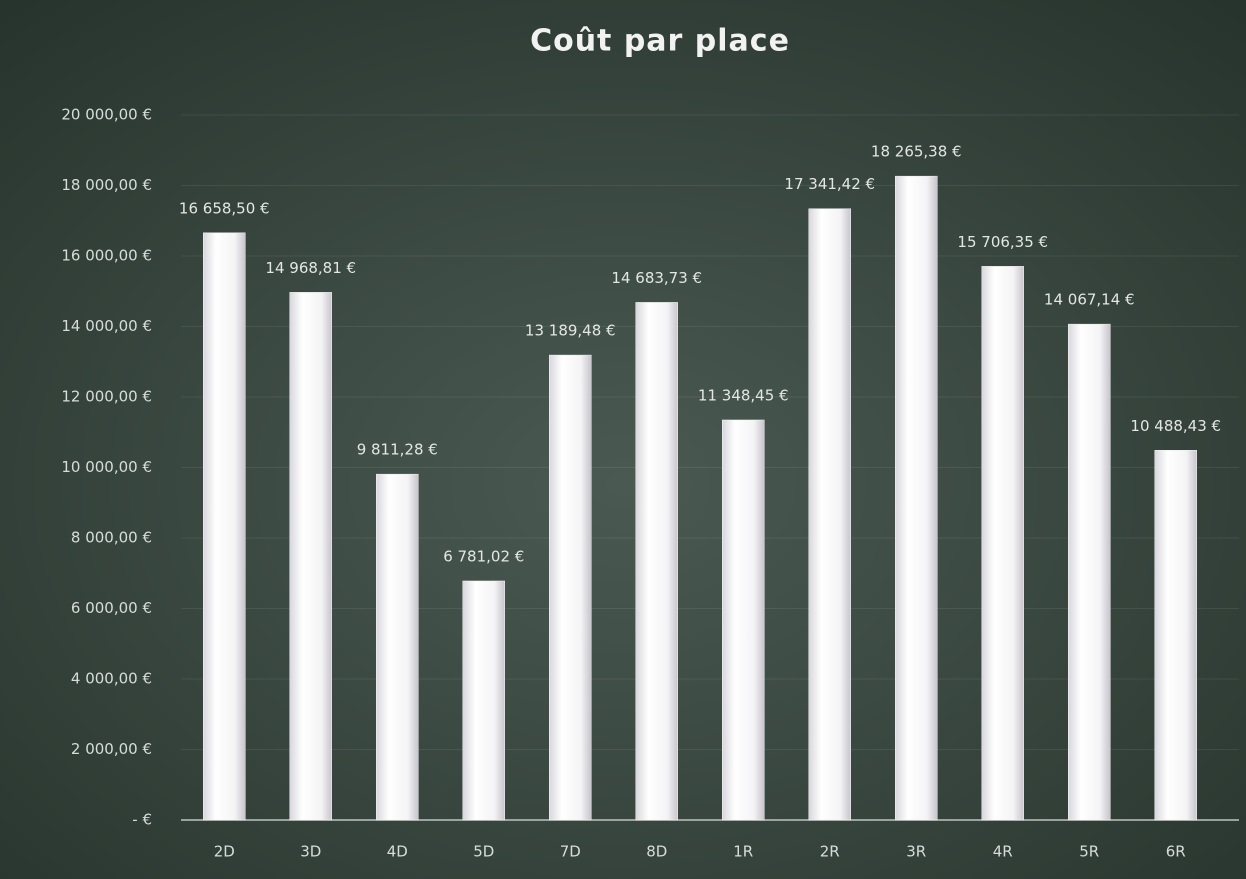 This screenshot has height=879, width=1246. Describe the element at coordinates (397, 852) in the screenshot. I see `x-tick-label: 4D` at that location.